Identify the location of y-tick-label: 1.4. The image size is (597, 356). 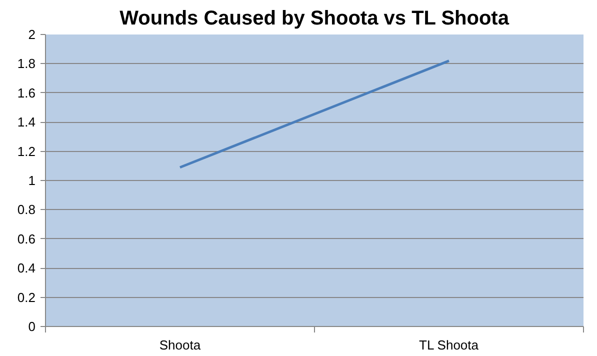
(26, 122).